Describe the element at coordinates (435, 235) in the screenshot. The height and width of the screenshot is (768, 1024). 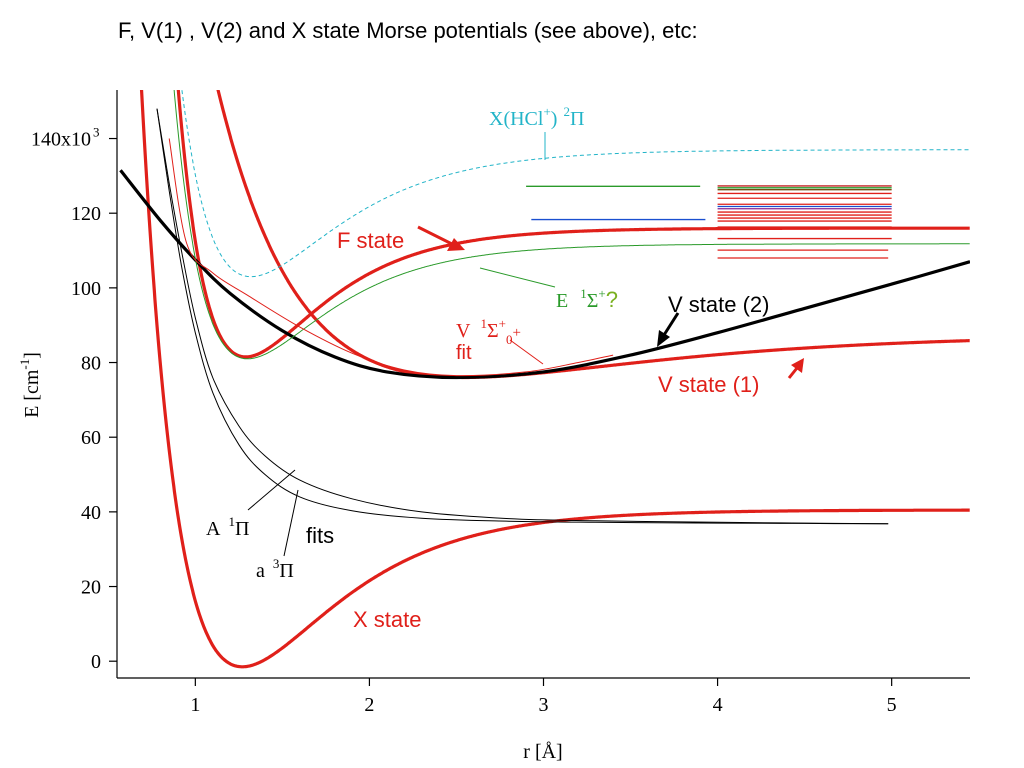
I see `f-state-arrow-line` at that location.